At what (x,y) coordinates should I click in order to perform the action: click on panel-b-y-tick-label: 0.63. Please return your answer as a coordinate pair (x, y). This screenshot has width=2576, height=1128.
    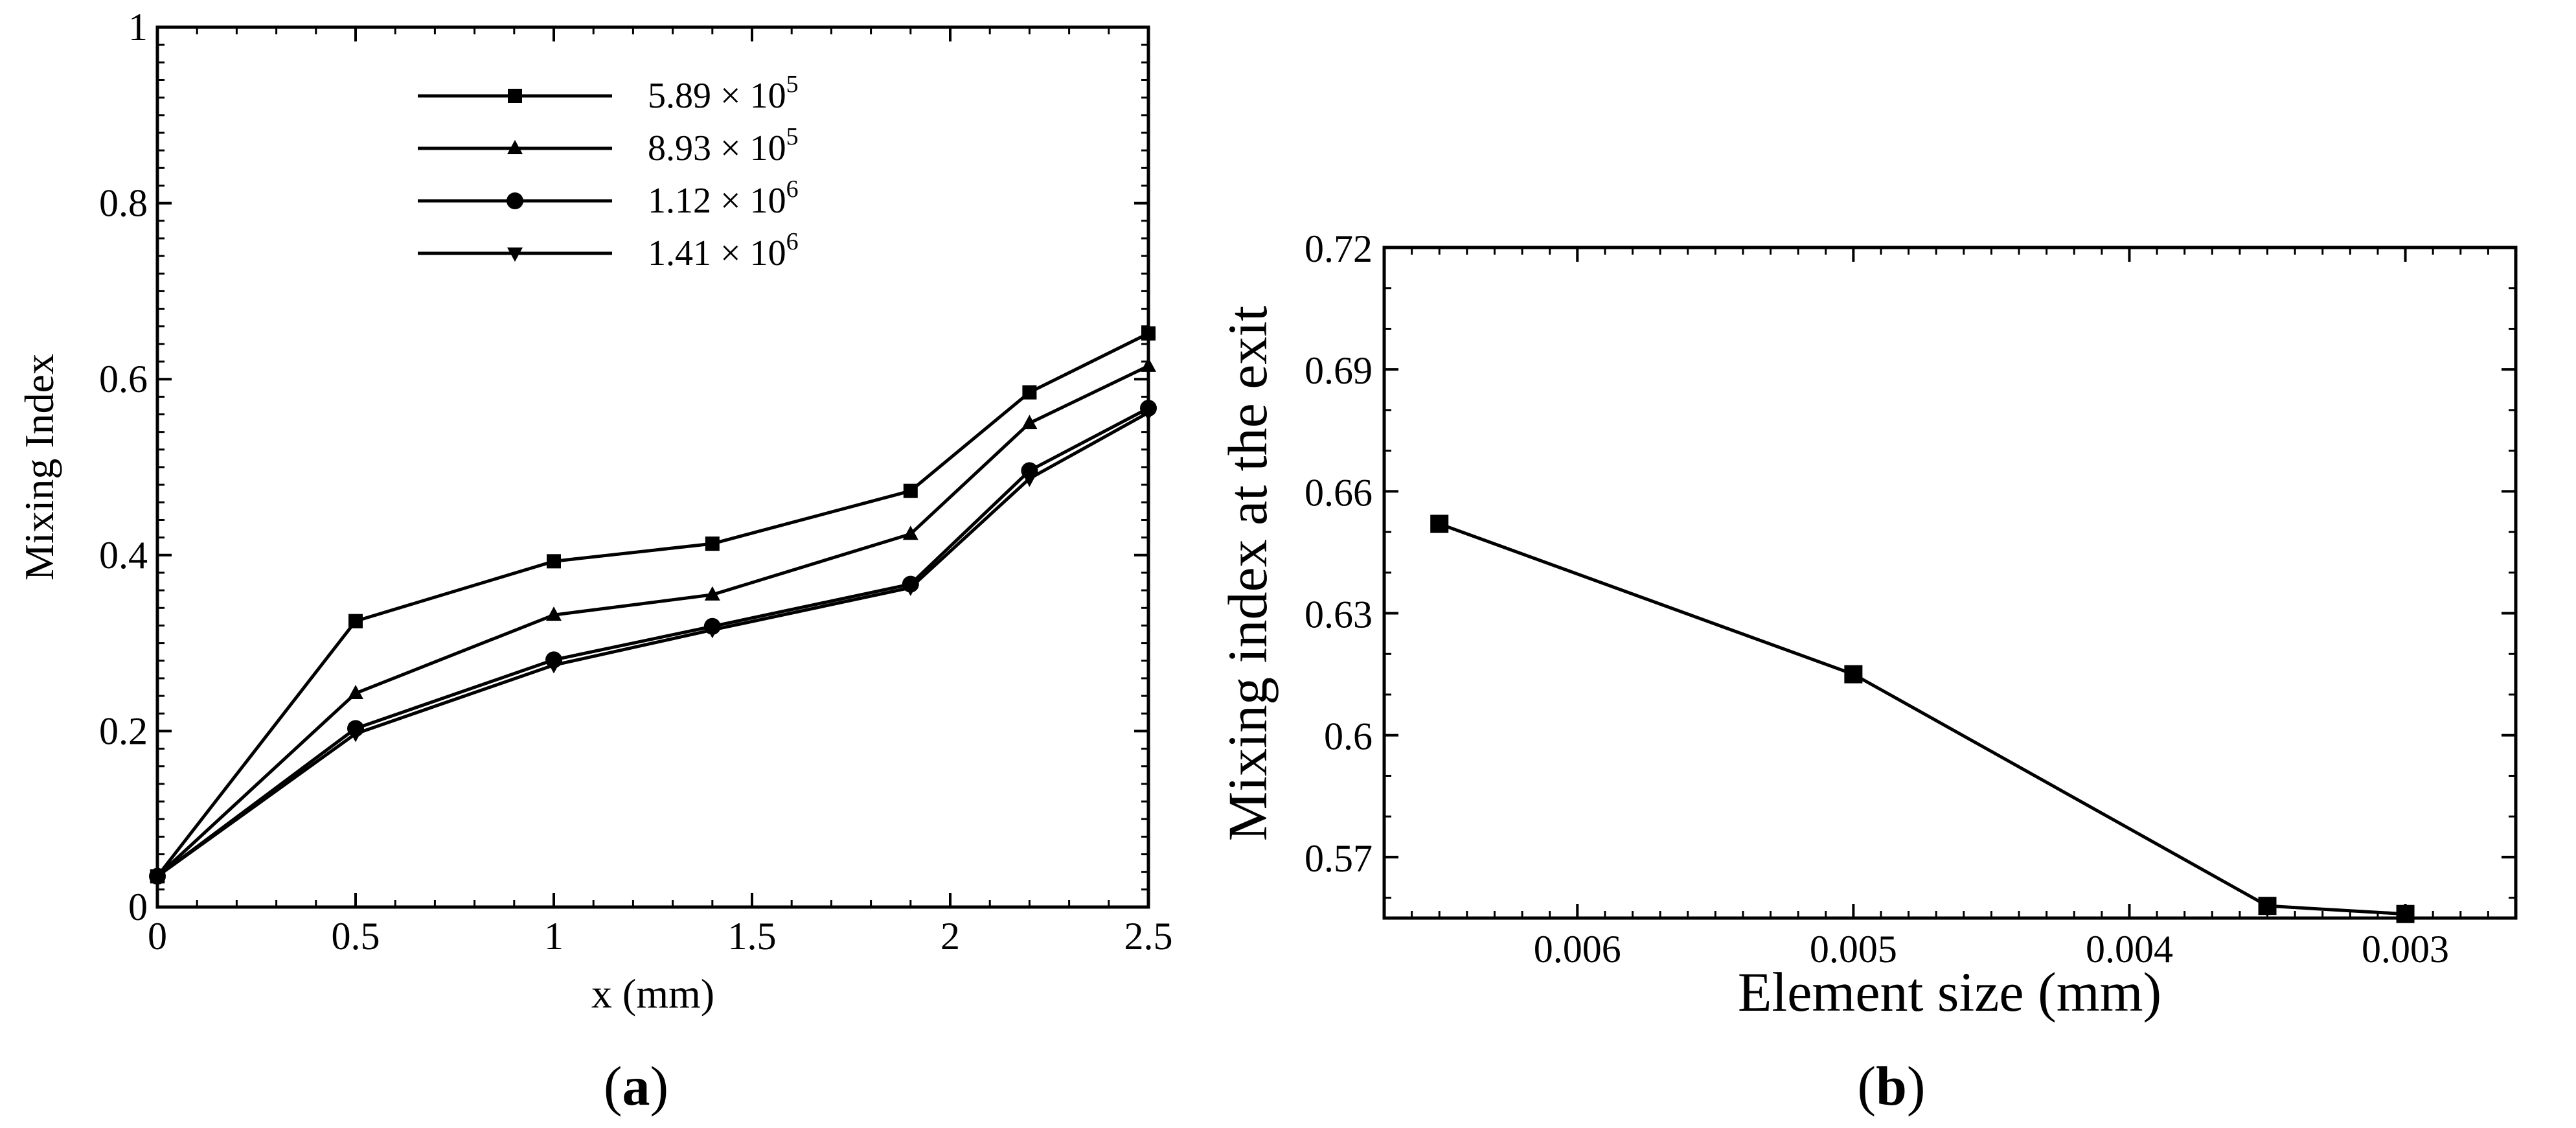
    Looking at the image, I should click on (1339, 614).